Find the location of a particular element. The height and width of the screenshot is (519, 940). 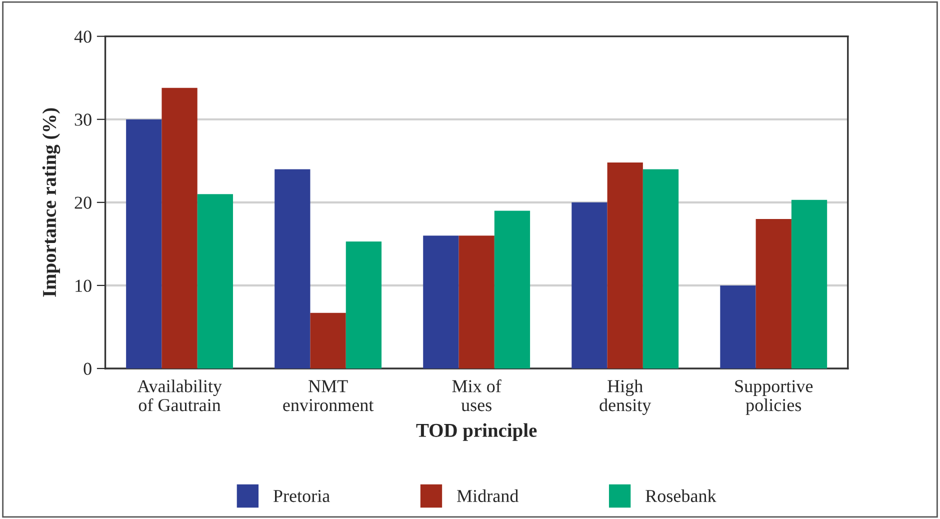

x-tick-label: NMT environment is located at coordinates (328, 396).